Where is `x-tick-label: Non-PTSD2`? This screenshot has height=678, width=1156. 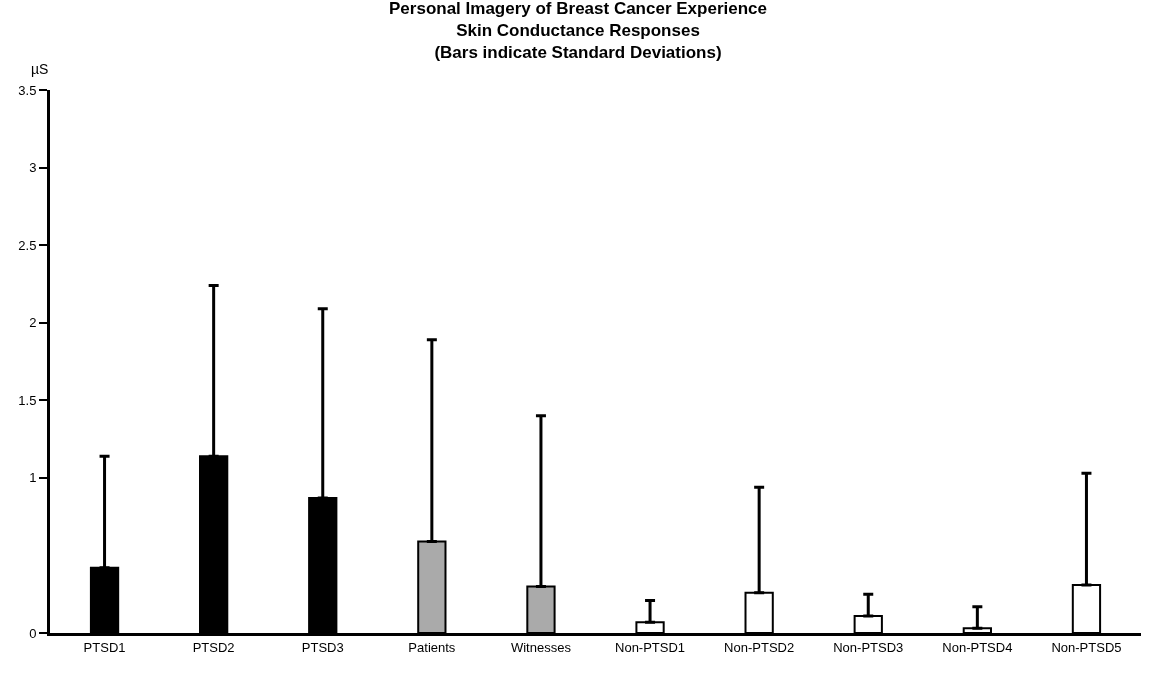 x-tick-label: Non-PTSD2 is located at coordinates (759, 647).